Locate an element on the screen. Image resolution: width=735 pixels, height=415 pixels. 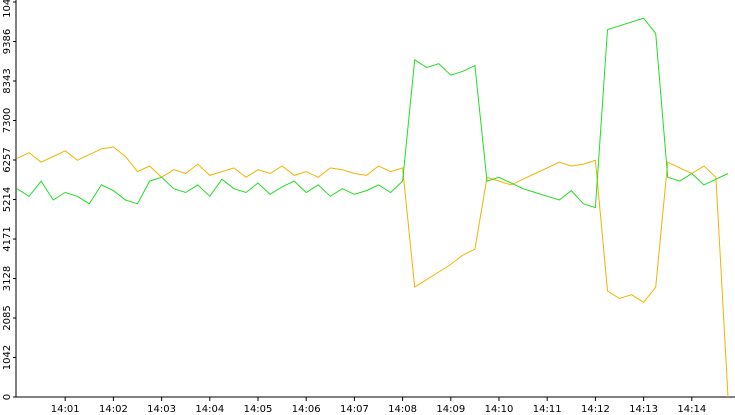
y-tick-label: 8343 is located at coordinates (7, 80).